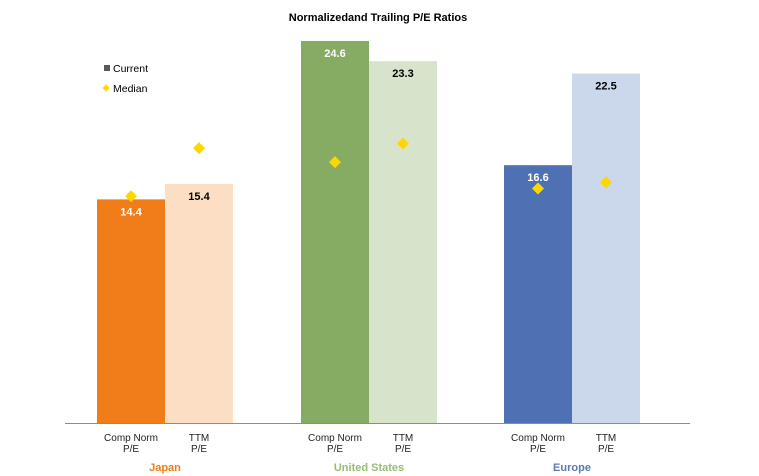  I want to click on europe-comp-norm-bar, so click(538, 294).